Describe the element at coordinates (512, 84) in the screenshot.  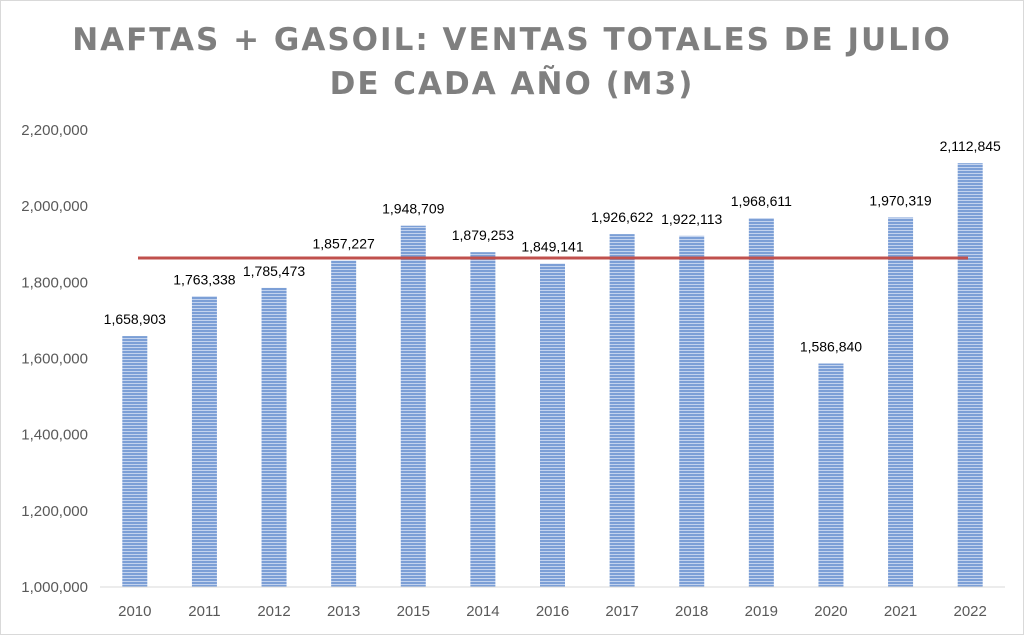
I see `chart-title-line-2: DE CADA AÑO (M3)` at that location.